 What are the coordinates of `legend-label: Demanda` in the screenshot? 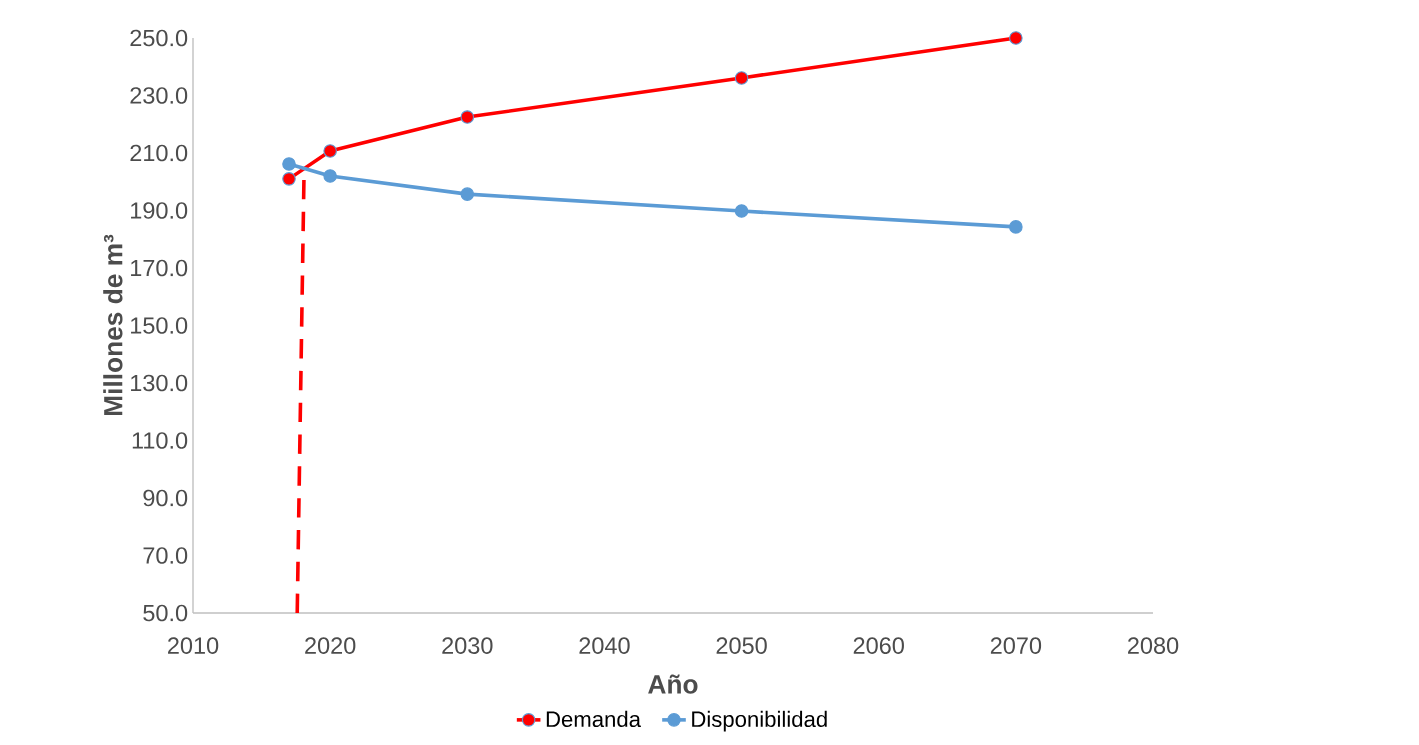 It's located at (593, 719).